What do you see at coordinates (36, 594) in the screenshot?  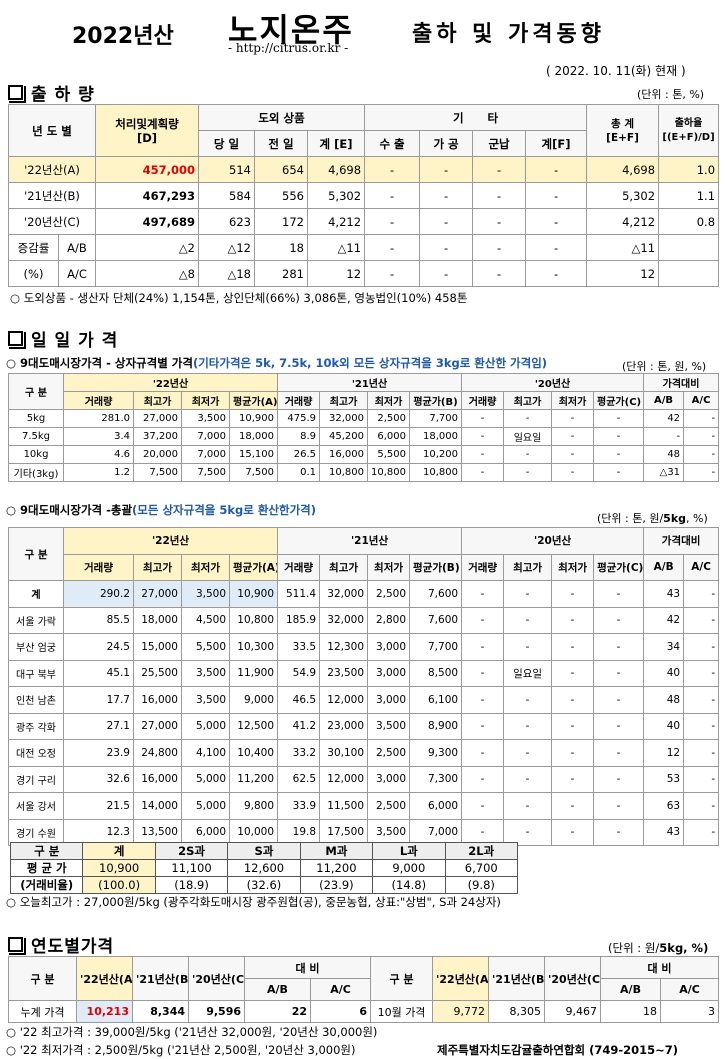 I see `row-label: 계` at bounding box center [36, 594].